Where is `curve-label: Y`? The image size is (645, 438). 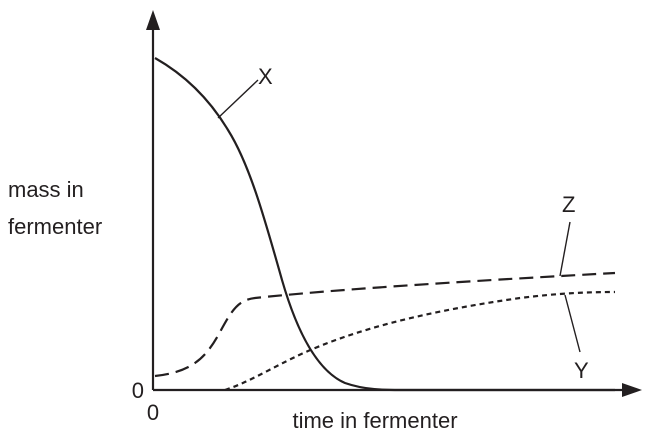 curve-label: Y is located at coordinates (581, 370).